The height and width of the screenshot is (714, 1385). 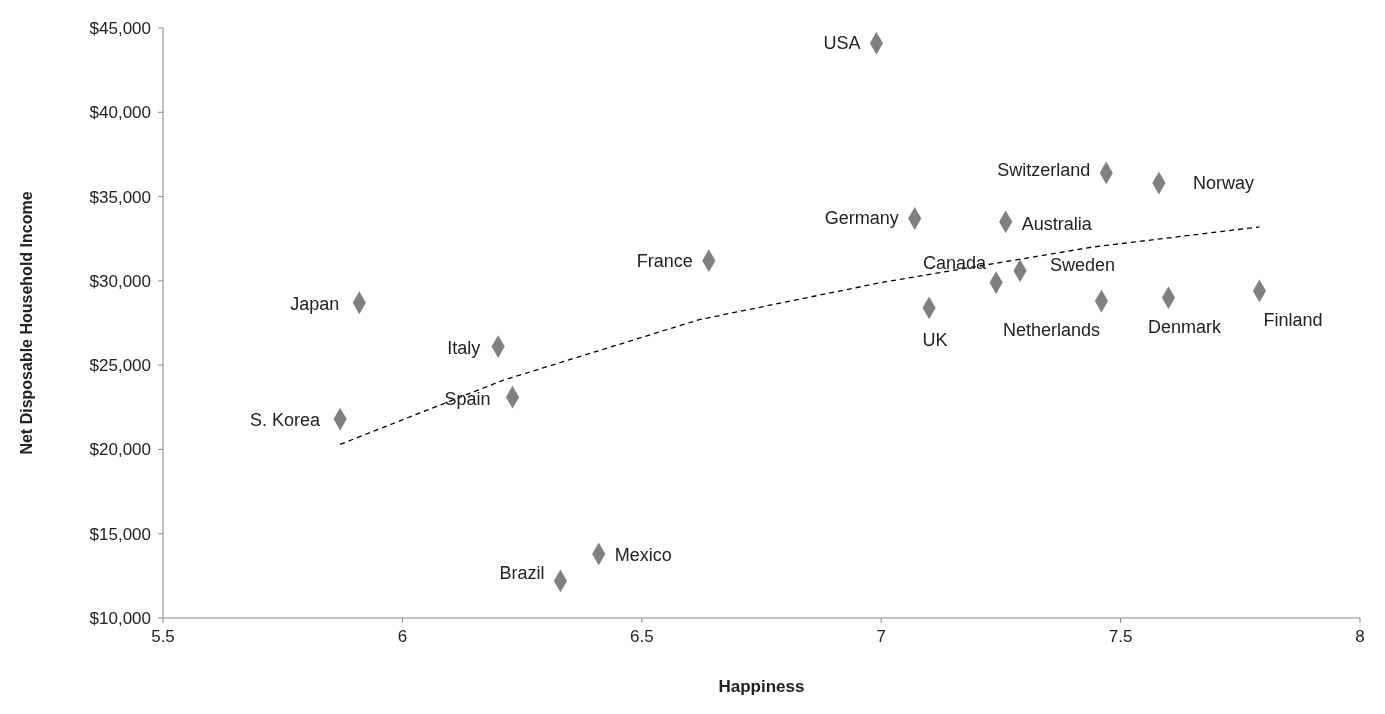 I want to click on annotation: Sweden, so click(x=1083, y=264).